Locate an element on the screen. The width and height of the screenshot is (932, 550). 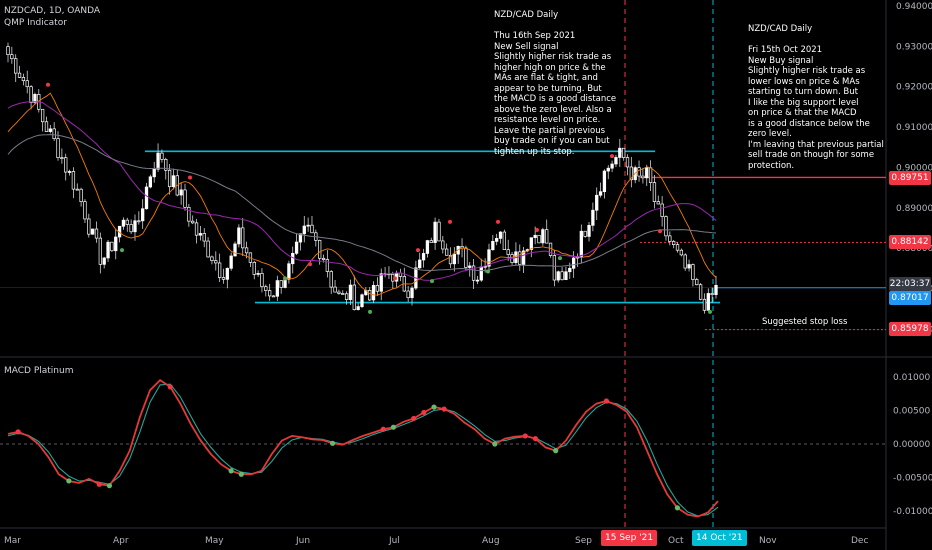
macd-tick-label: 0.00000 is located at coordinates (911, 445).